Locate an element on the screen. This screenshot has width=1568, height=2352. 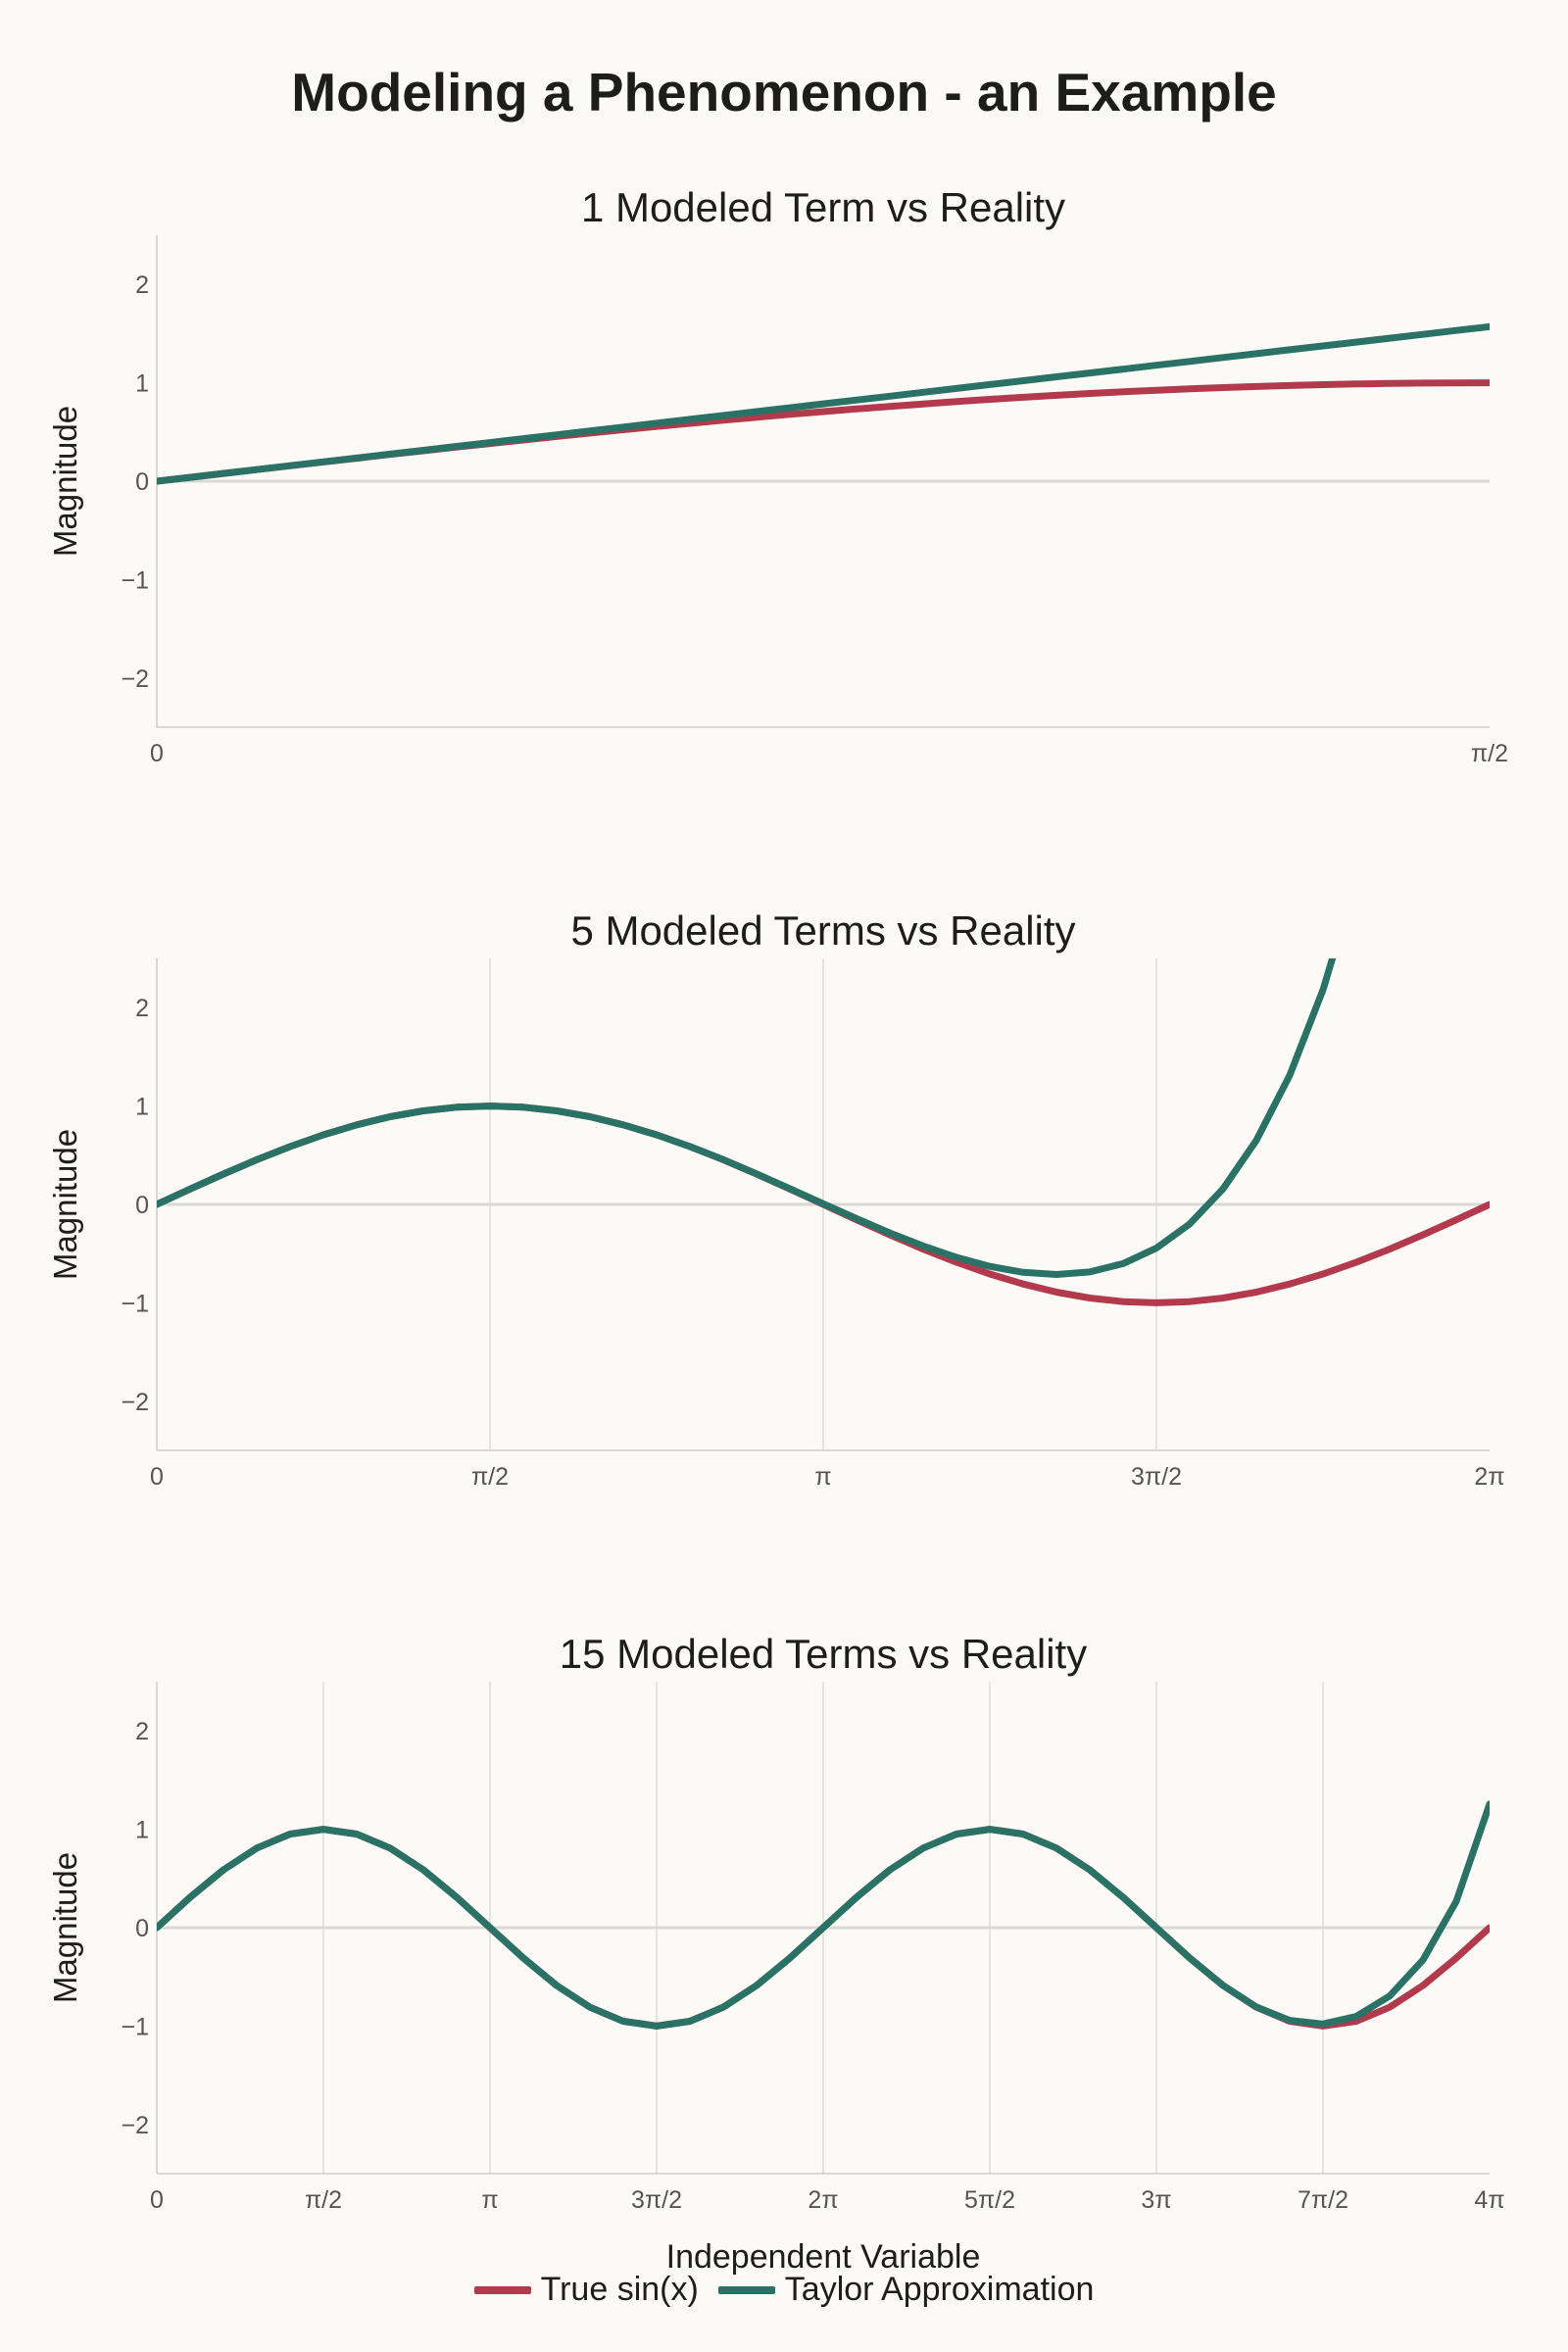
panel-2-xtick-label: 0 is located at coordinates (157, 1477).